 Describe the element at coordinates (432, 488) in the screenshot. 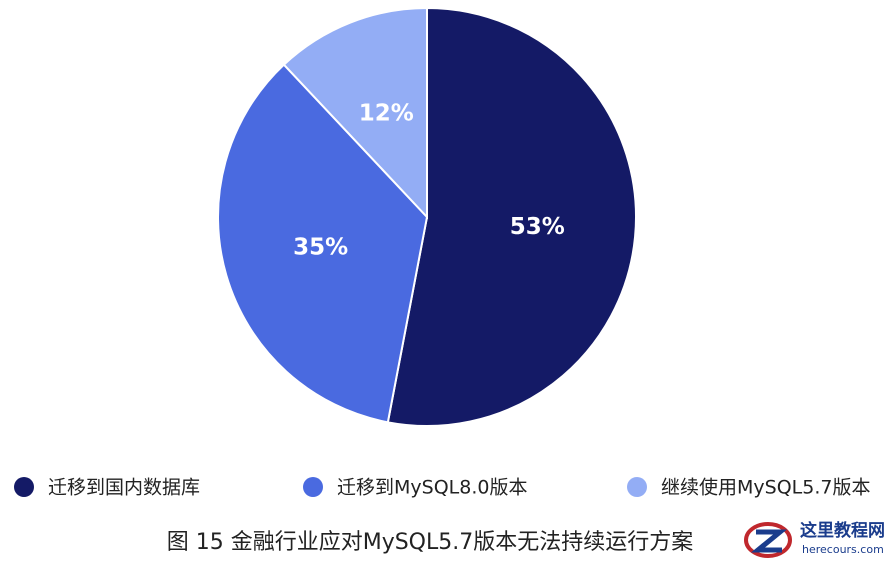

I see `legend-label: 迁移到MySQL8.0版本` at that location.